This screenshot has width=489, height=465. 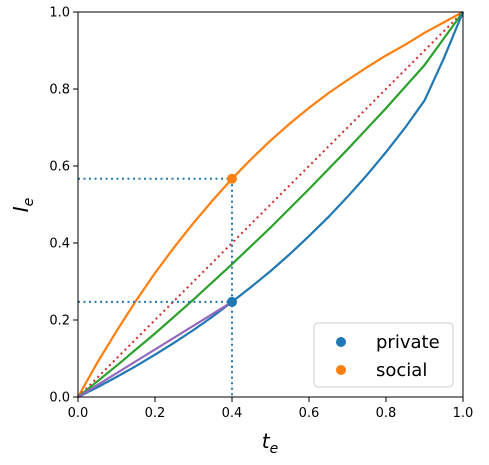 I want to click on point-private, so click(x=232, y=301).